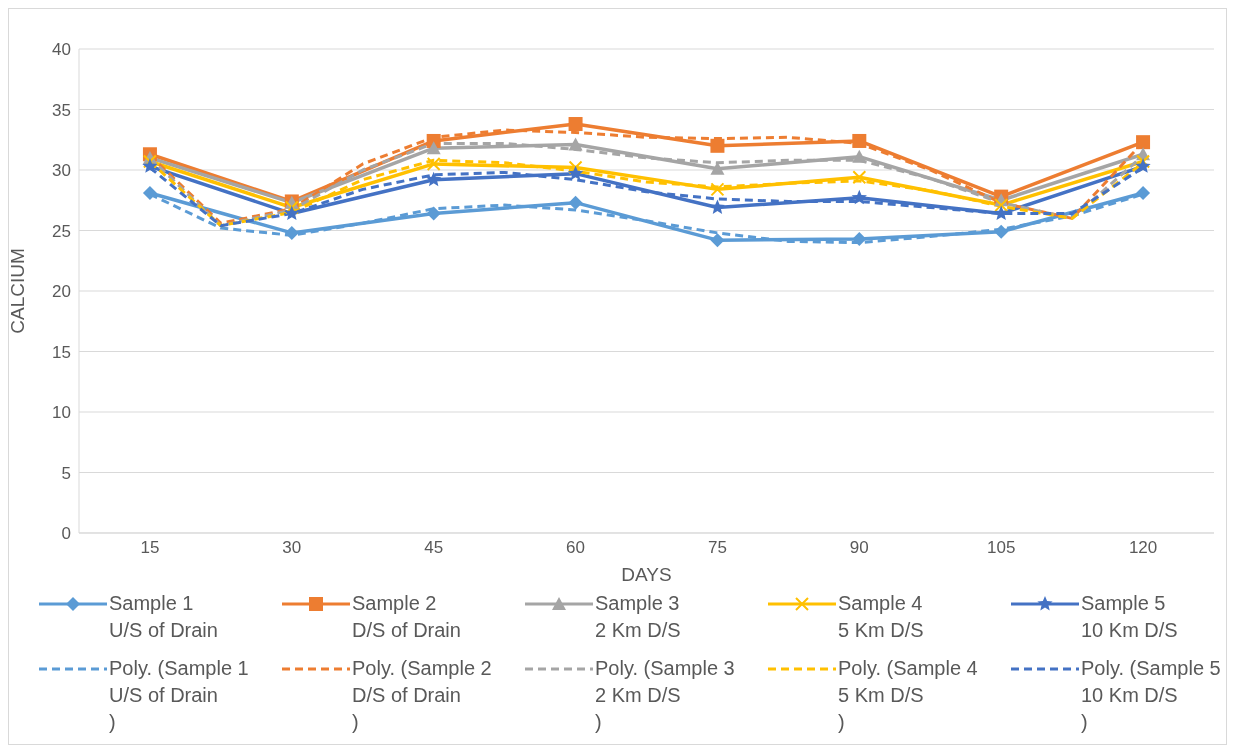 The image size is (1233, 751). I want to click on y-tick-label: 5, so click(66, 473).